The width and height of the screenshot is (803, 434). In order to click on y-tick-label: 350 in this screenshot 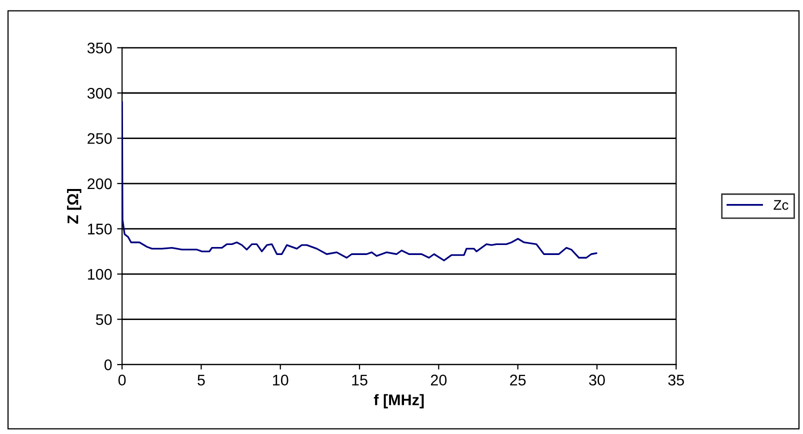, I will do `click(99, 48)`.